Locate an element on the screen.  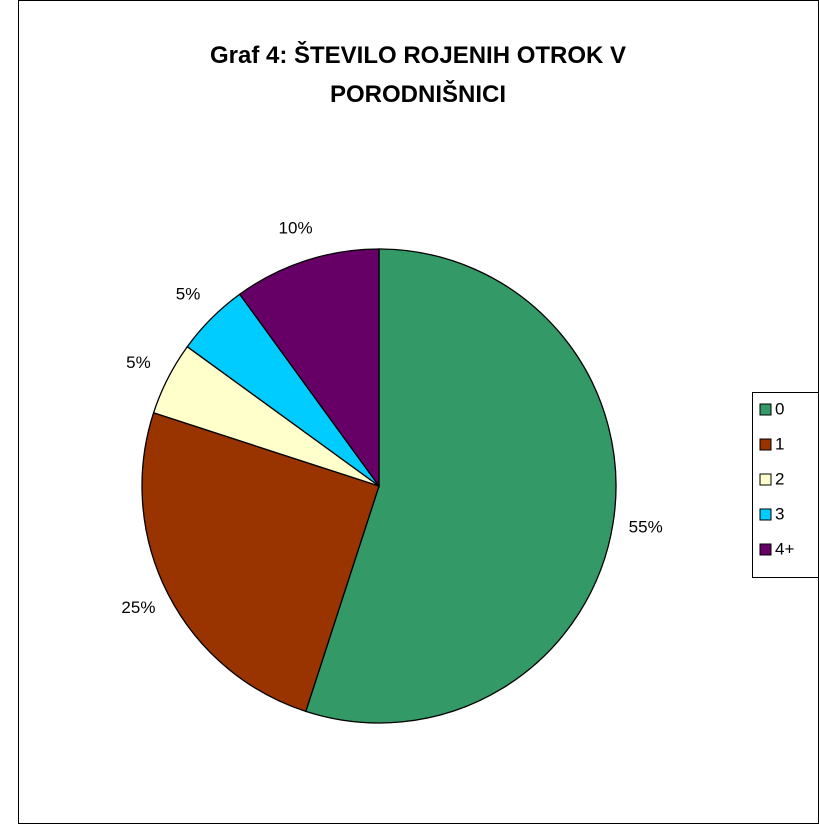
legend-label: 4+ is located at coordinates (784, 548).